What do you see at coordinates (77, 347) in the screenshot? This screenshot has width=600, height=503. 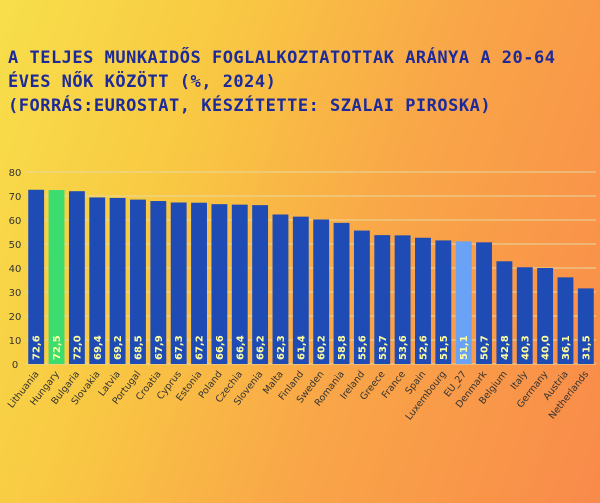 I see `data-label: 72,0` at bounding box center [77, 347].